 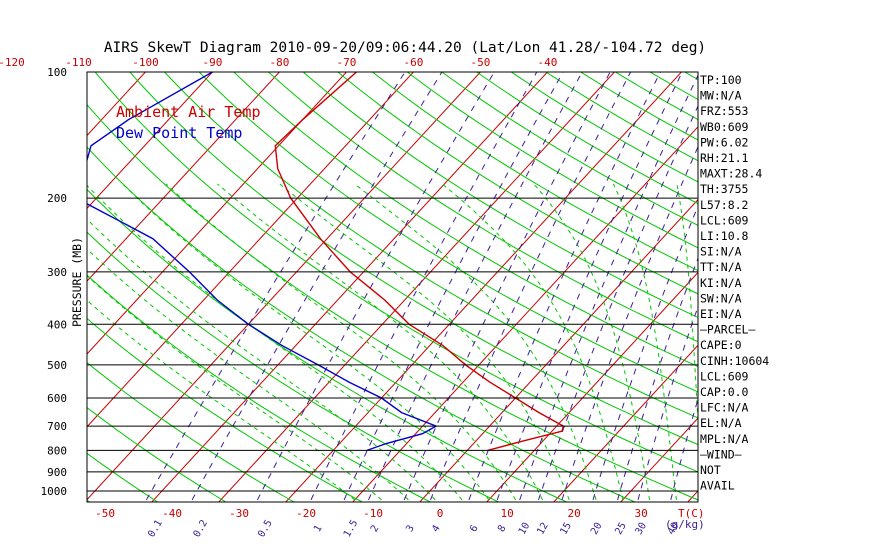 What do you see at coordinates (734, 361) in the screenshot?
I see `stability-index-item: CINH:10604` at bounding box center [734, 361].